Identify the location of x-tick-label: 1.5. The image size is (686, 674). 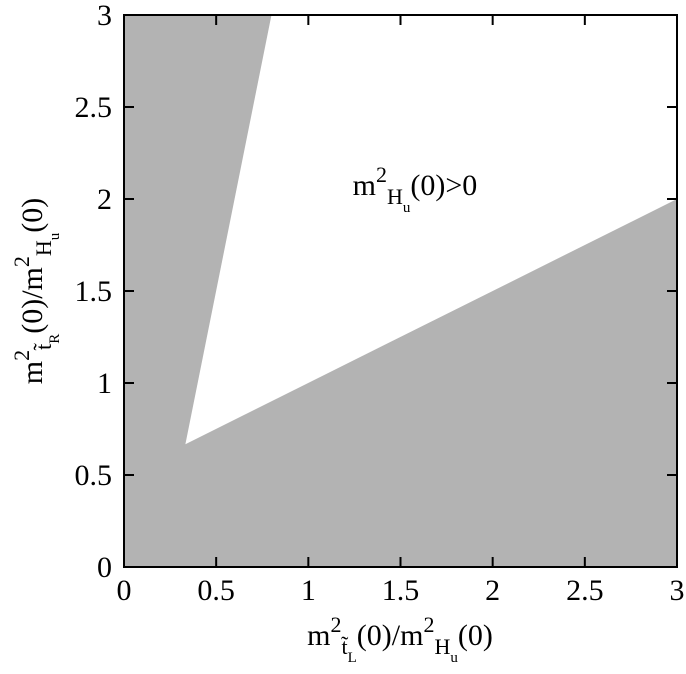
(401, 590).